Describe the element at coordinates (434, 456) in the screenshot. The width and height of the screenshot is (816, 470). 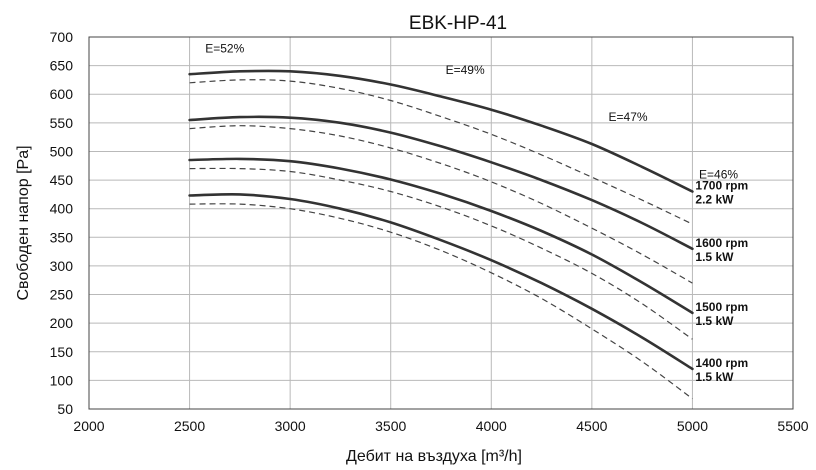
I see `x-axis-label: Дебит на въздуха [m³/h]` at that location.